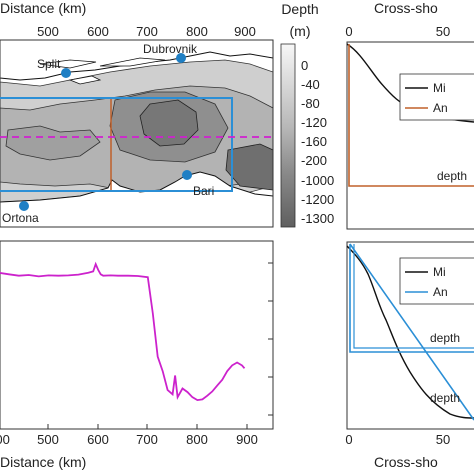 This screenshot has height=474, width=474. Describe the element at coordinates (116, 144) in the screenshot. I see `box-blue` at that location.